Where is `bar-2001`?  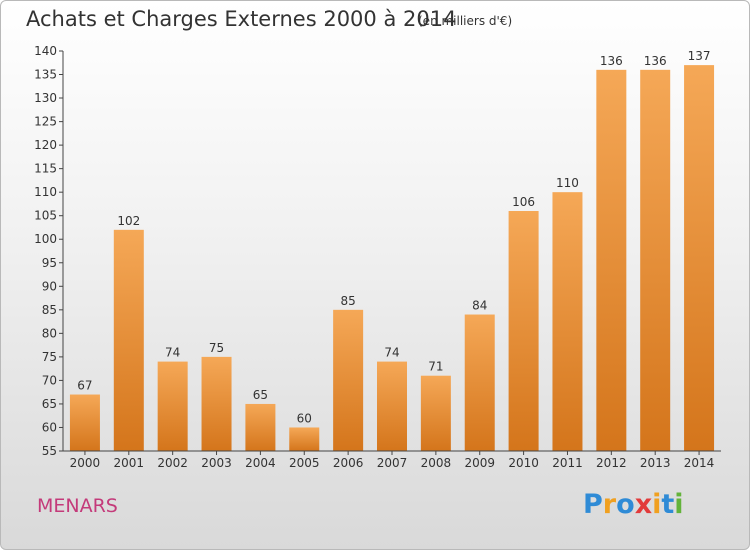
bar-2001 is located at coordinates (128, 340).